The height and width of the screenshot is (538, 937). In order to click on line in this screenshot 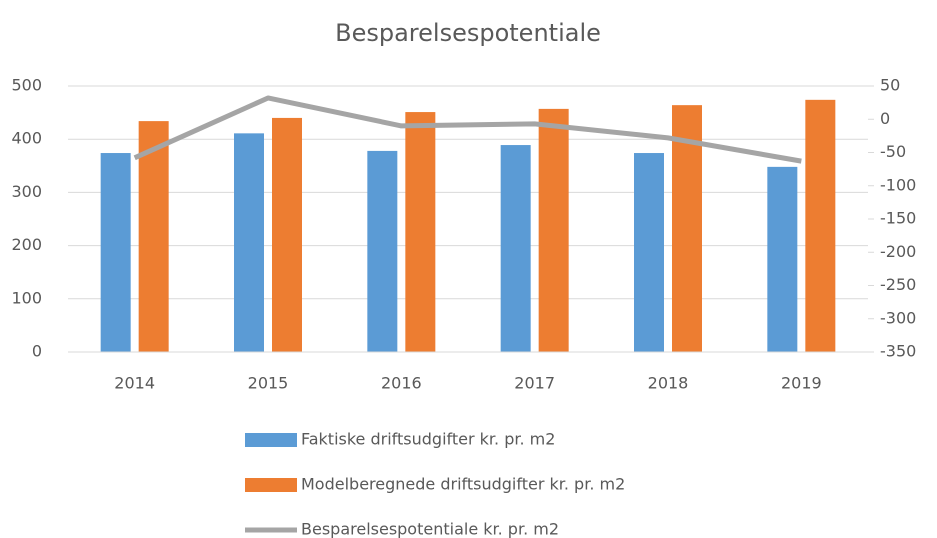, I will do `click(467, 129)`.